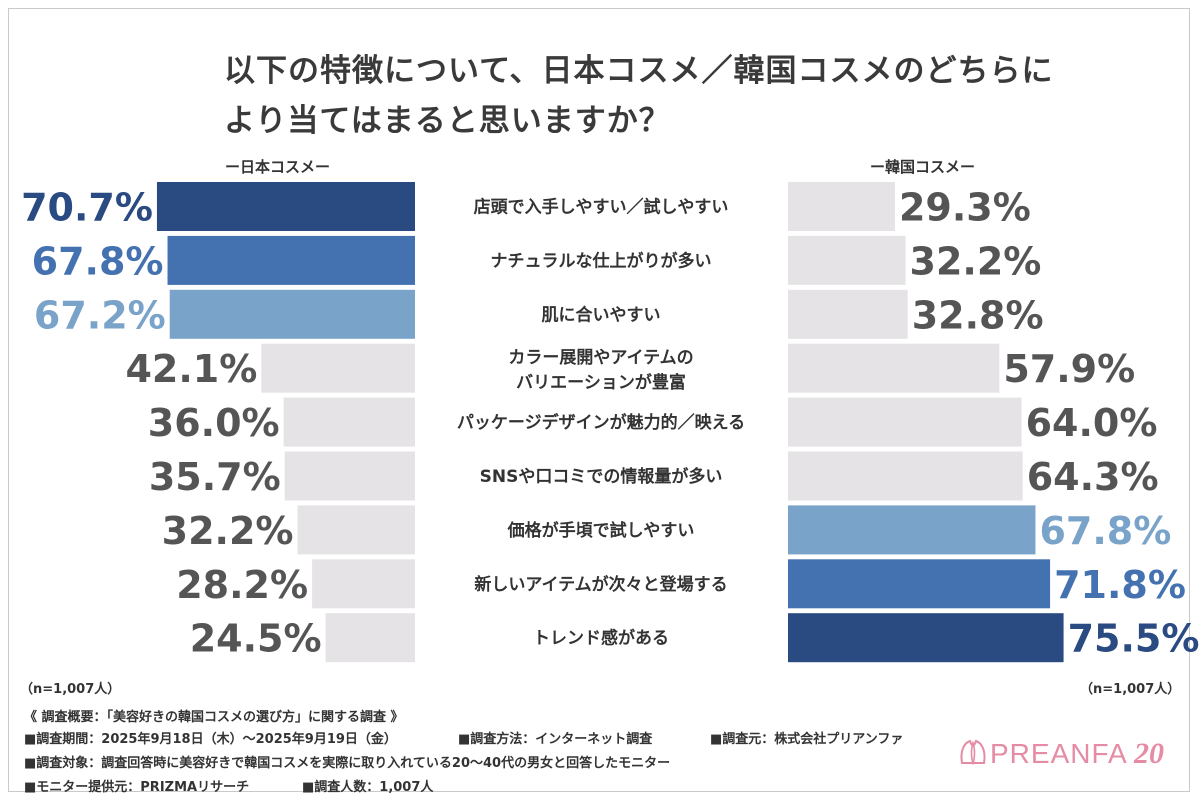 The width and height of the screenshot is (1200, 800). What do you see at coordinates (242, 585) in the screenshot?
I see `label-japan-7: 28.2%` at bounding box center [242, 585].